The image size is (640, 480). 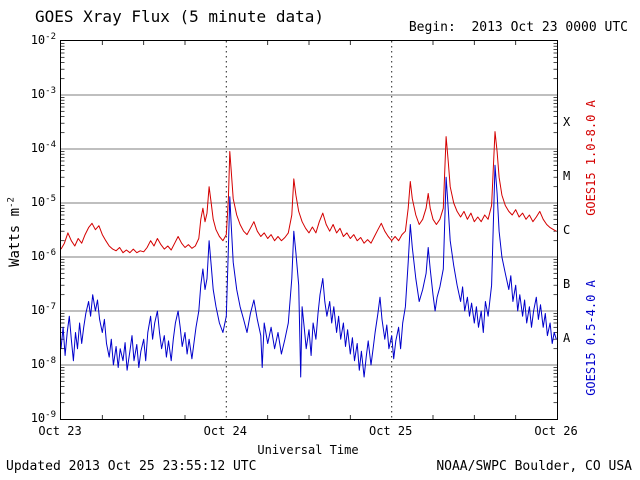 What do you see at coordinates (567, 230) in the screenshot?
I see `flare-class-label-C: C` at bounding box center [567, 230].